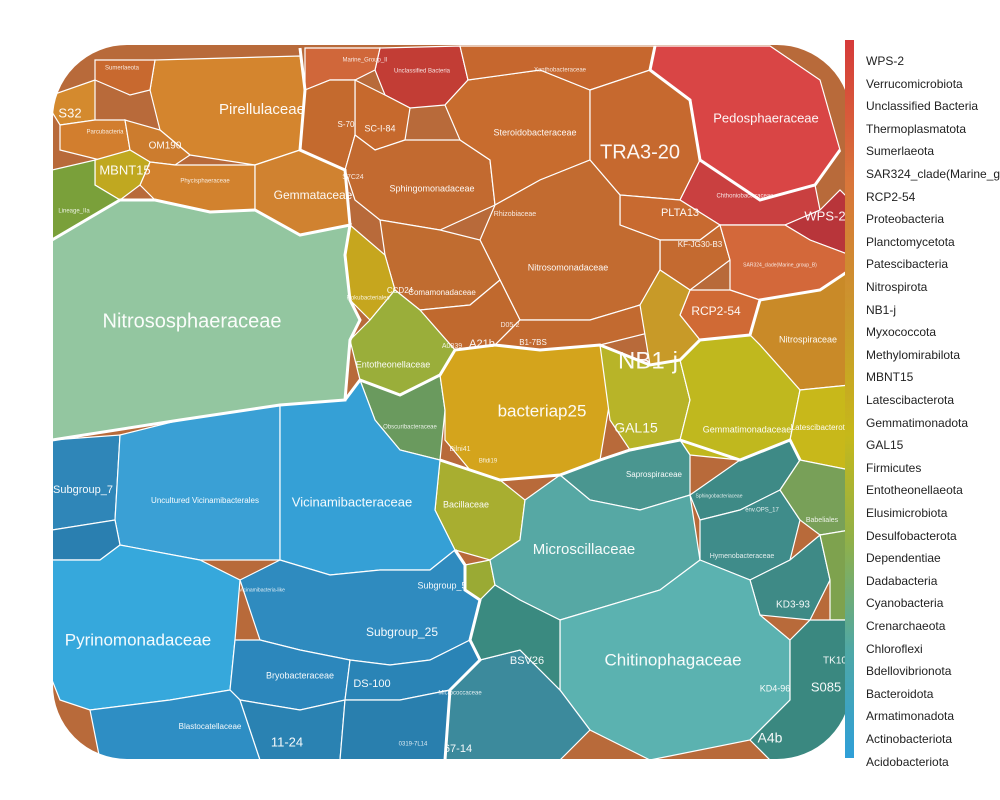  Describe the element at coordinates (917, 422) in the screenshot. I see `legend-item-gemmatimonadota: Gemmatimonadota` at that location.